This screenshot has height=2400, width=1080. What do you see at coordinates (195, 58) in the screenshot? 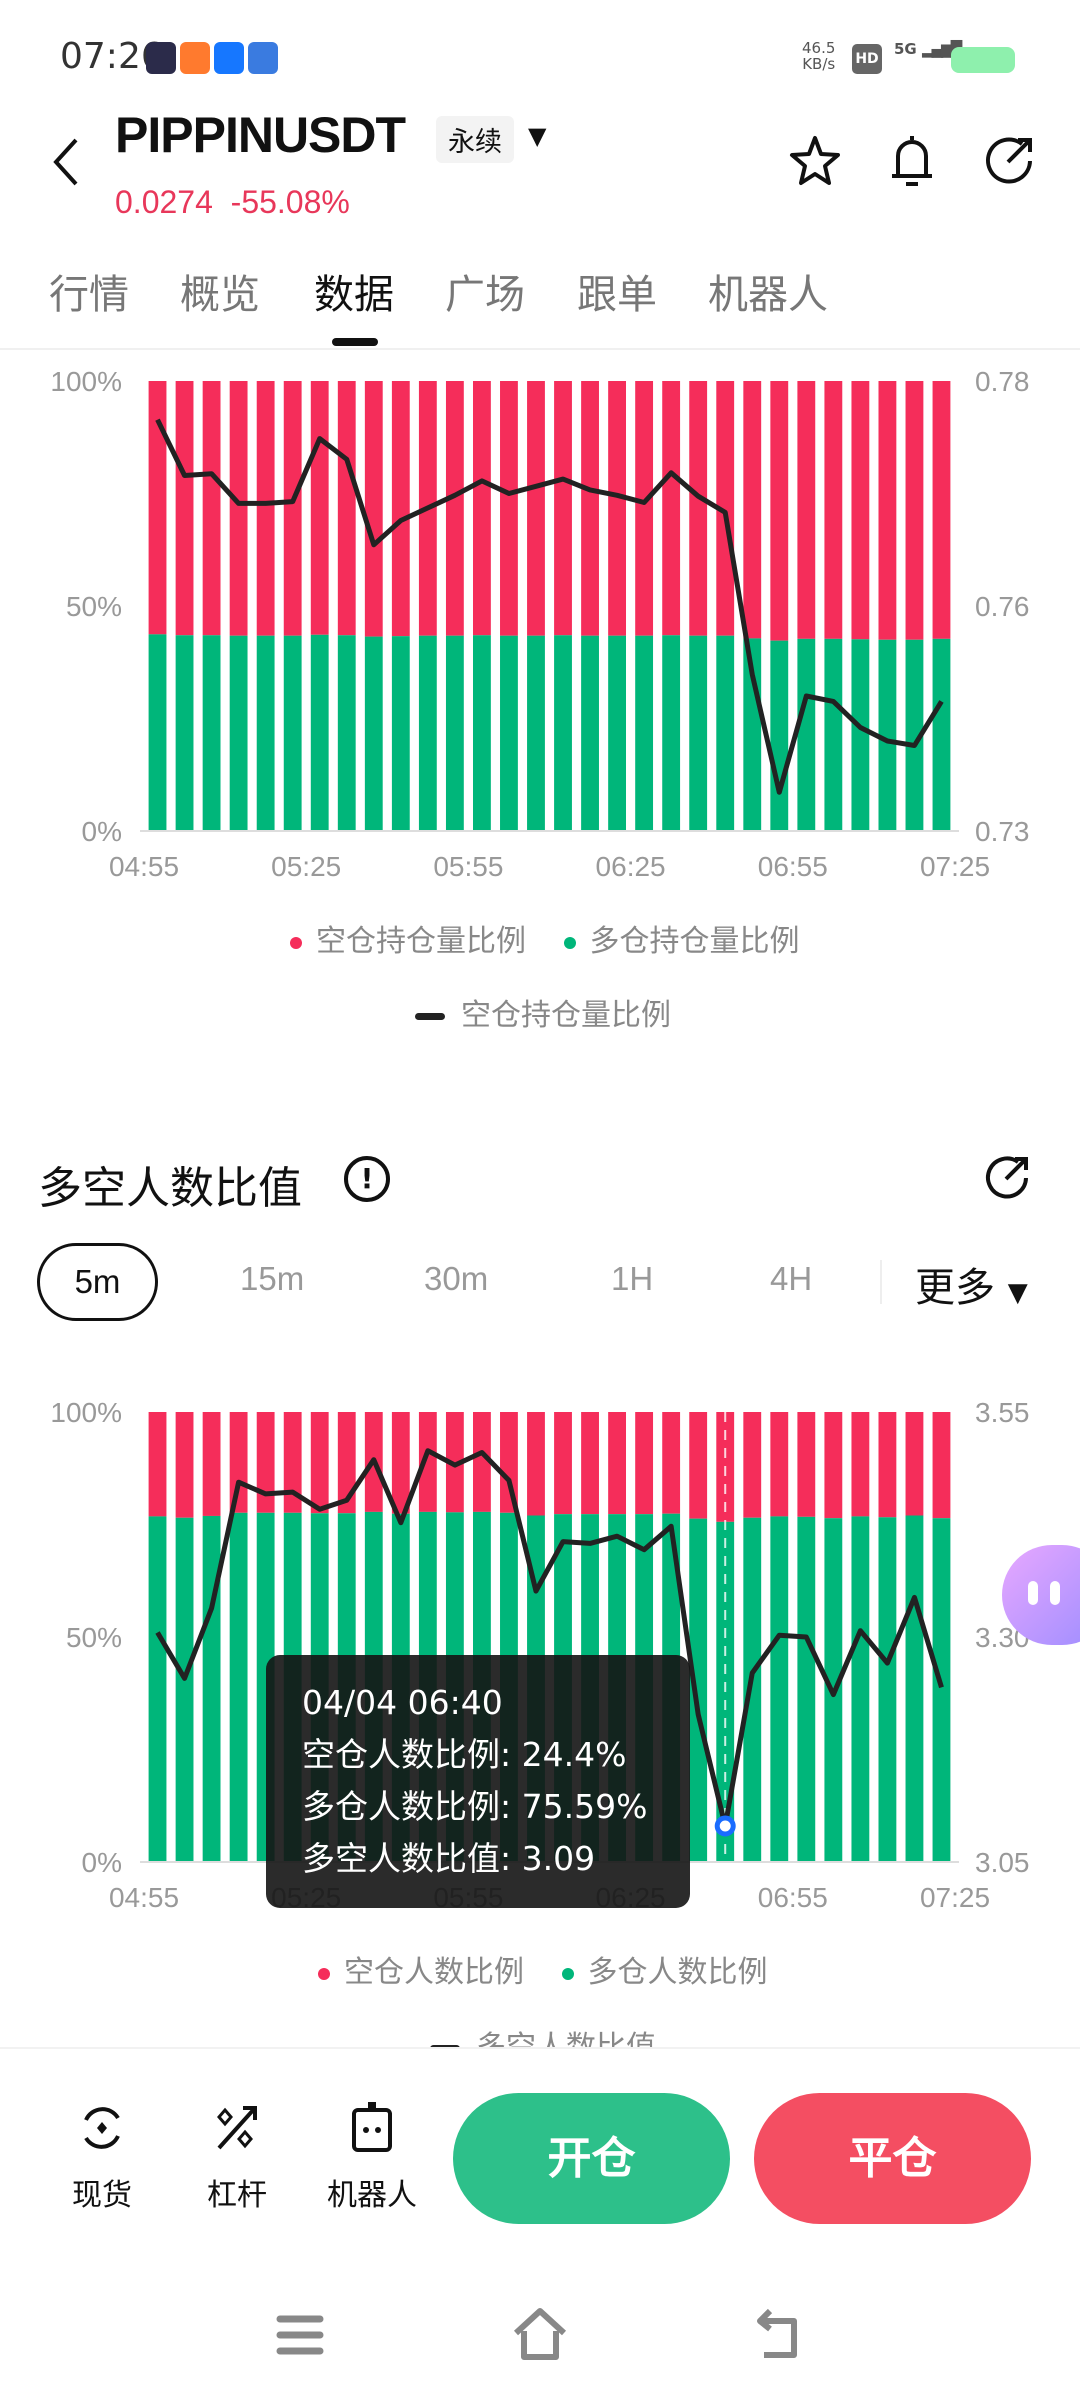
I see `player-app-icon` at bounding box center [195, 58].